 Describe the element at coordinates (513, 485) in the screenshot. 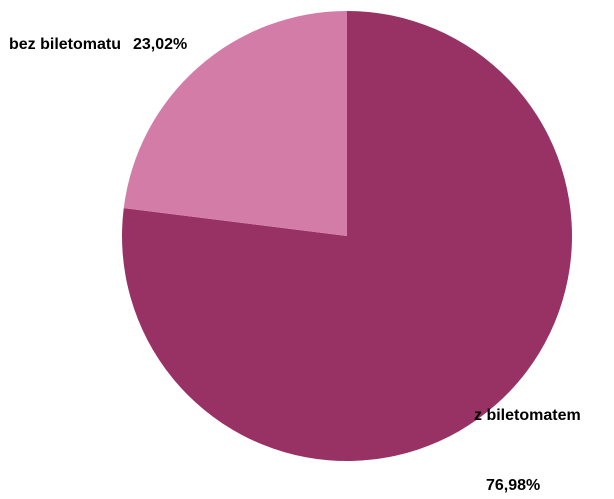

I see `slice-value-z-biletomatem: 76,98%` at that location.